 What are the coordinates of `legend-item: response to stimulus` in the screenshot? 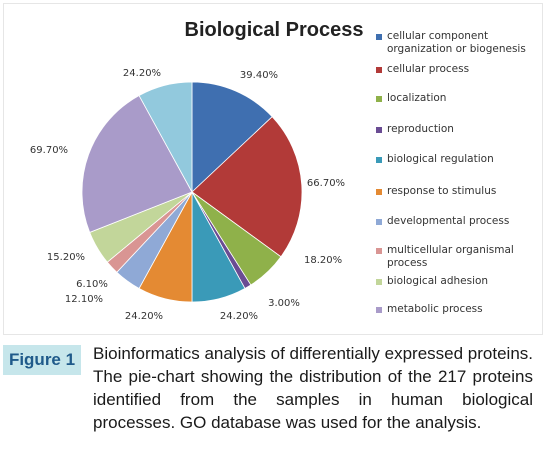 It's located at (460, 191).